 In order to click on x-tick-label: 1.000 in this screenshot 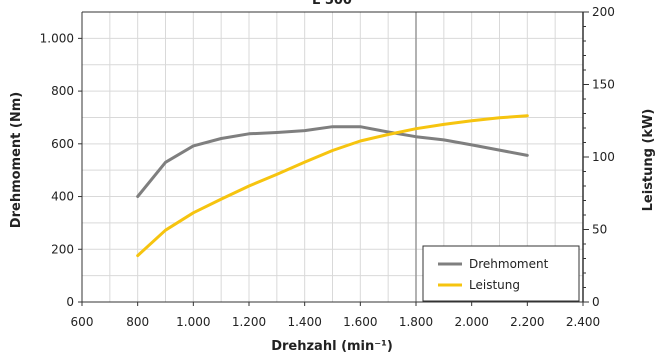, I will do `click(193, 322)`.